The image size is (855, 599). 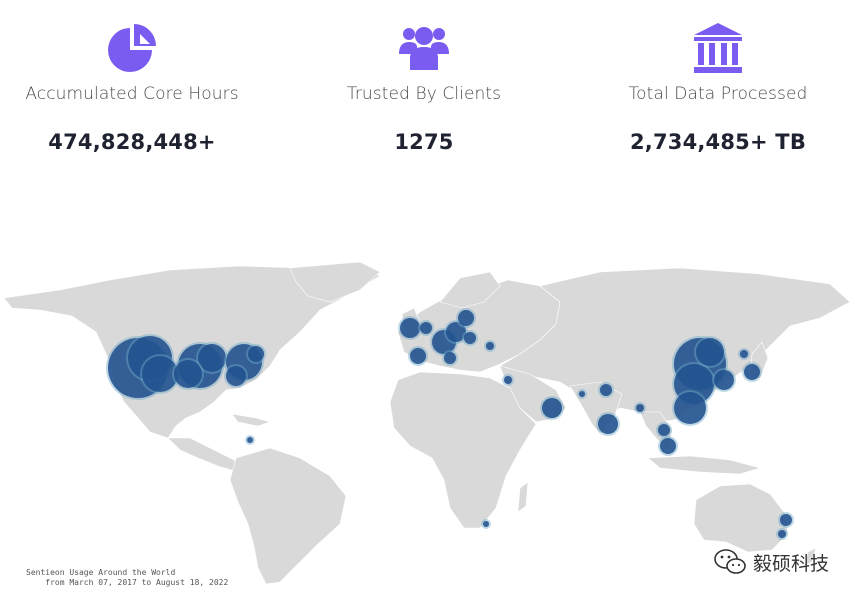 What do you see at coordinates (718, 142) in the screenshot?
I see `stat-value: 2,734,485+ TB` at bounding box center [718, 142].